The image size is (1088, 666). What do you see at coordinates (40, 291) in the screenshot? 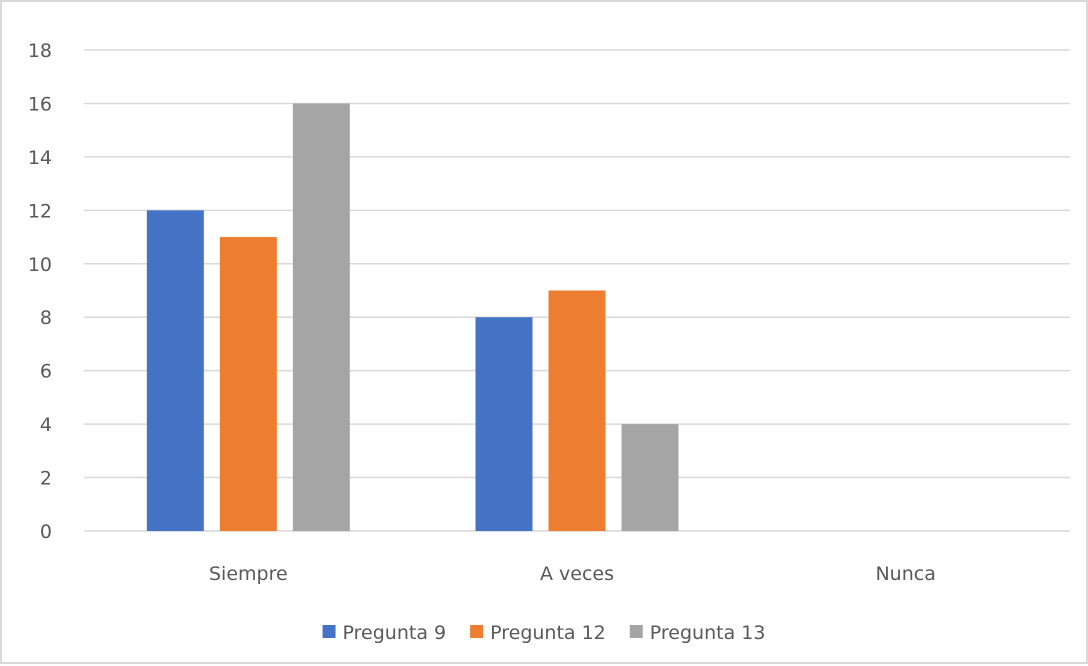
I see `y-axis-ticks: 0 2 4 6 8 10 12 14 16 18` at bounding box center [40, 291].